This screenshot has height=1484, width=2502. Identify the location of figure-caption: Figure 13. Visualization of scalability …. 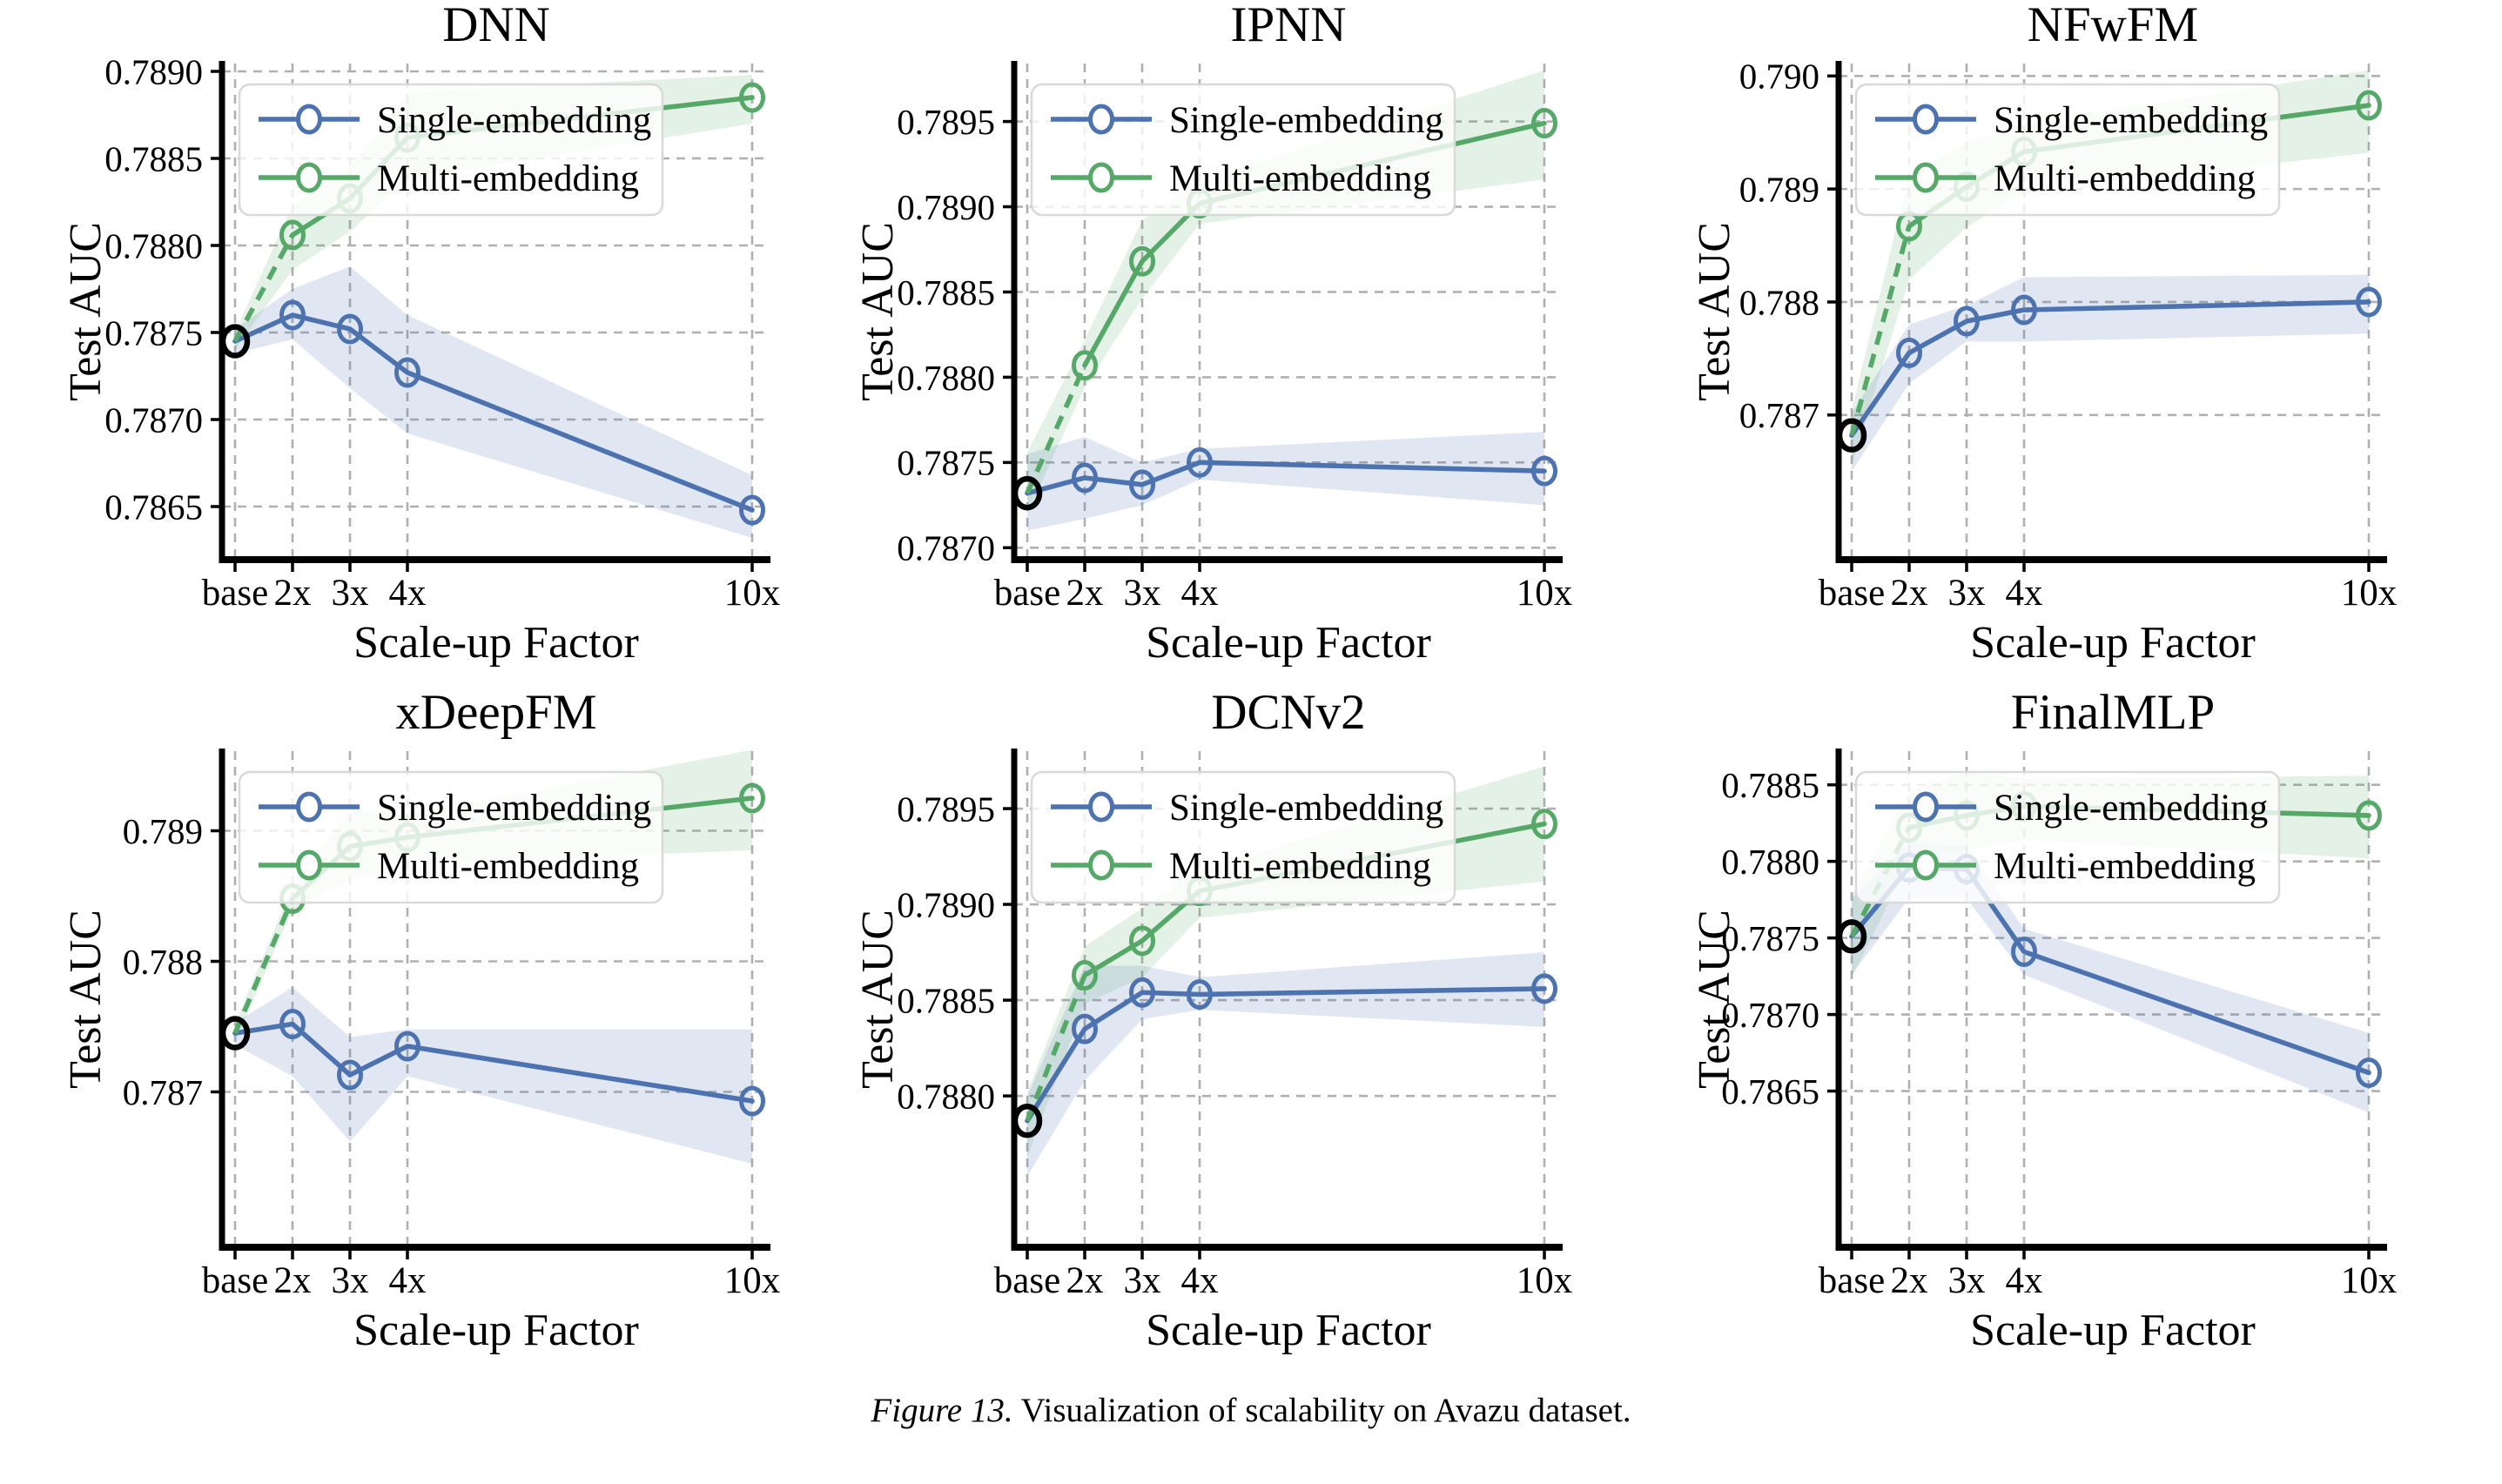
(1251, 1410).